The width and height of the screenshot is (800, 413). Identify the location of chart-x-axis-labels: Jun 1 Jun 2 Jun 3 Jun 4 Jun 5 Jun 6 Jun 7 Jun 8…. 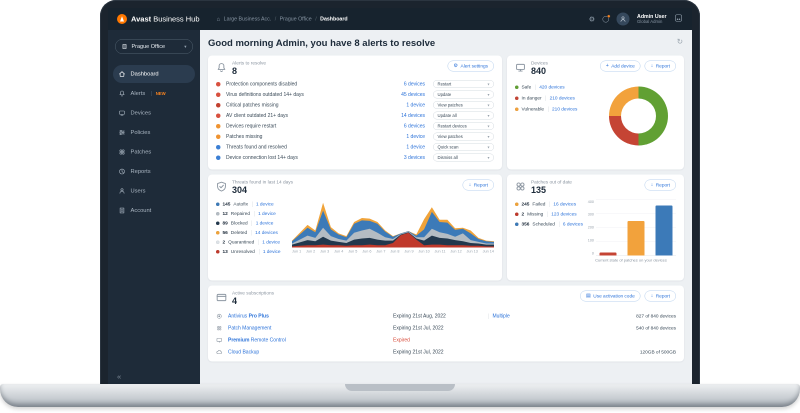
(393, 251).